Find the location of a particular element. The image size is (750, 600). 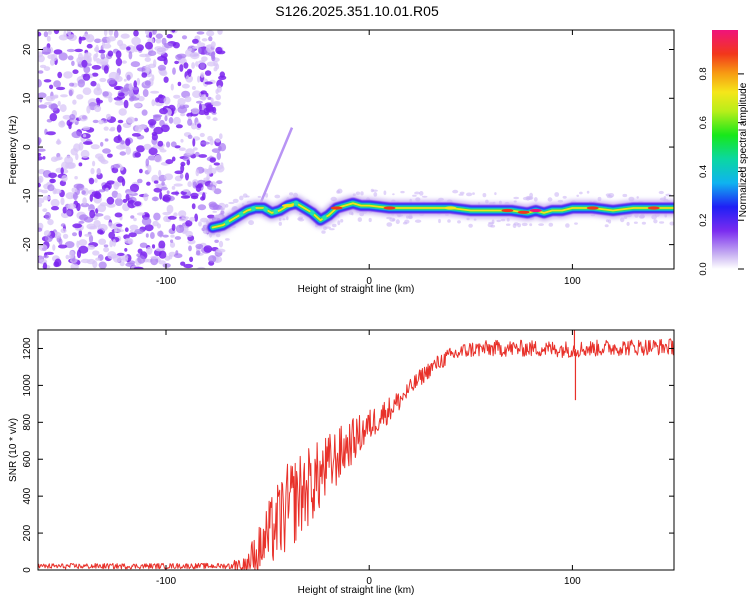

colorbar-tick-label: 0.0 is located at coordinates (703, 268).